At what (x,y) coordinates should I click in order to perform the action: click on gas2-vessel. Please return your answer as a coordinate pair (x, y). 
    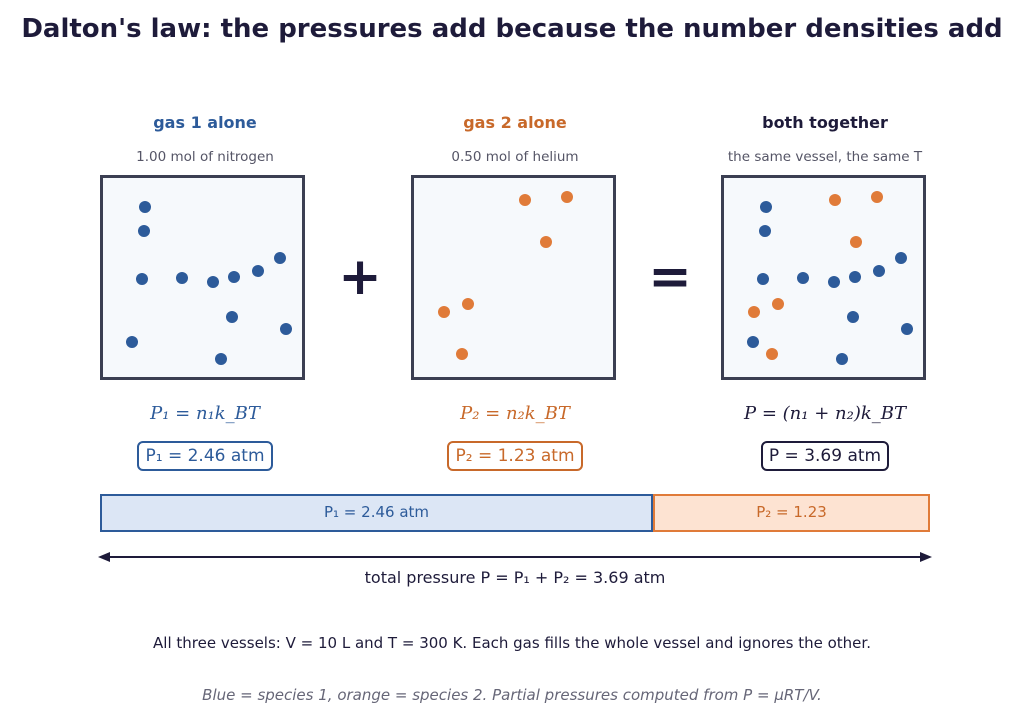
    Looking at the image, I should click on (513, 277).